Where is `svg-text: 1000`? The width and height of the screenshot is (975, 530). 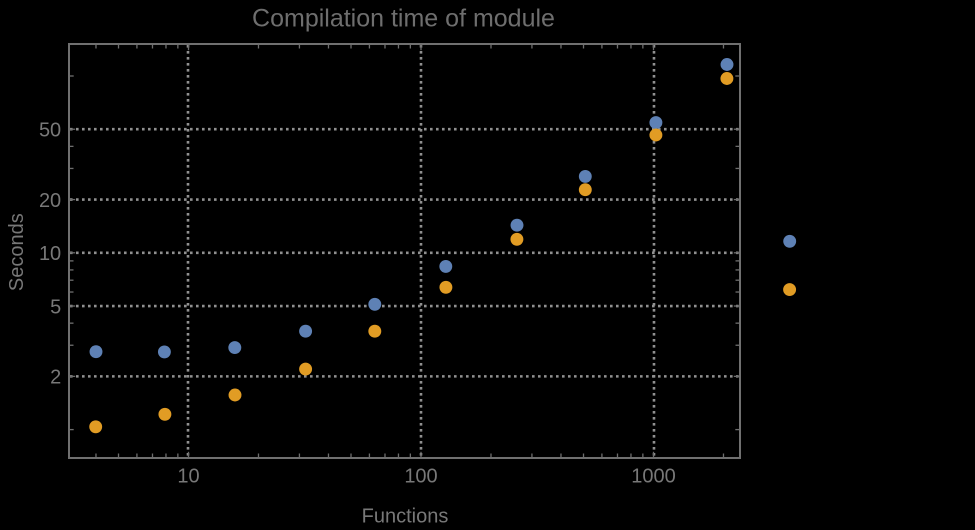 svg-text: 1000 is located at coordinates (653, 476).